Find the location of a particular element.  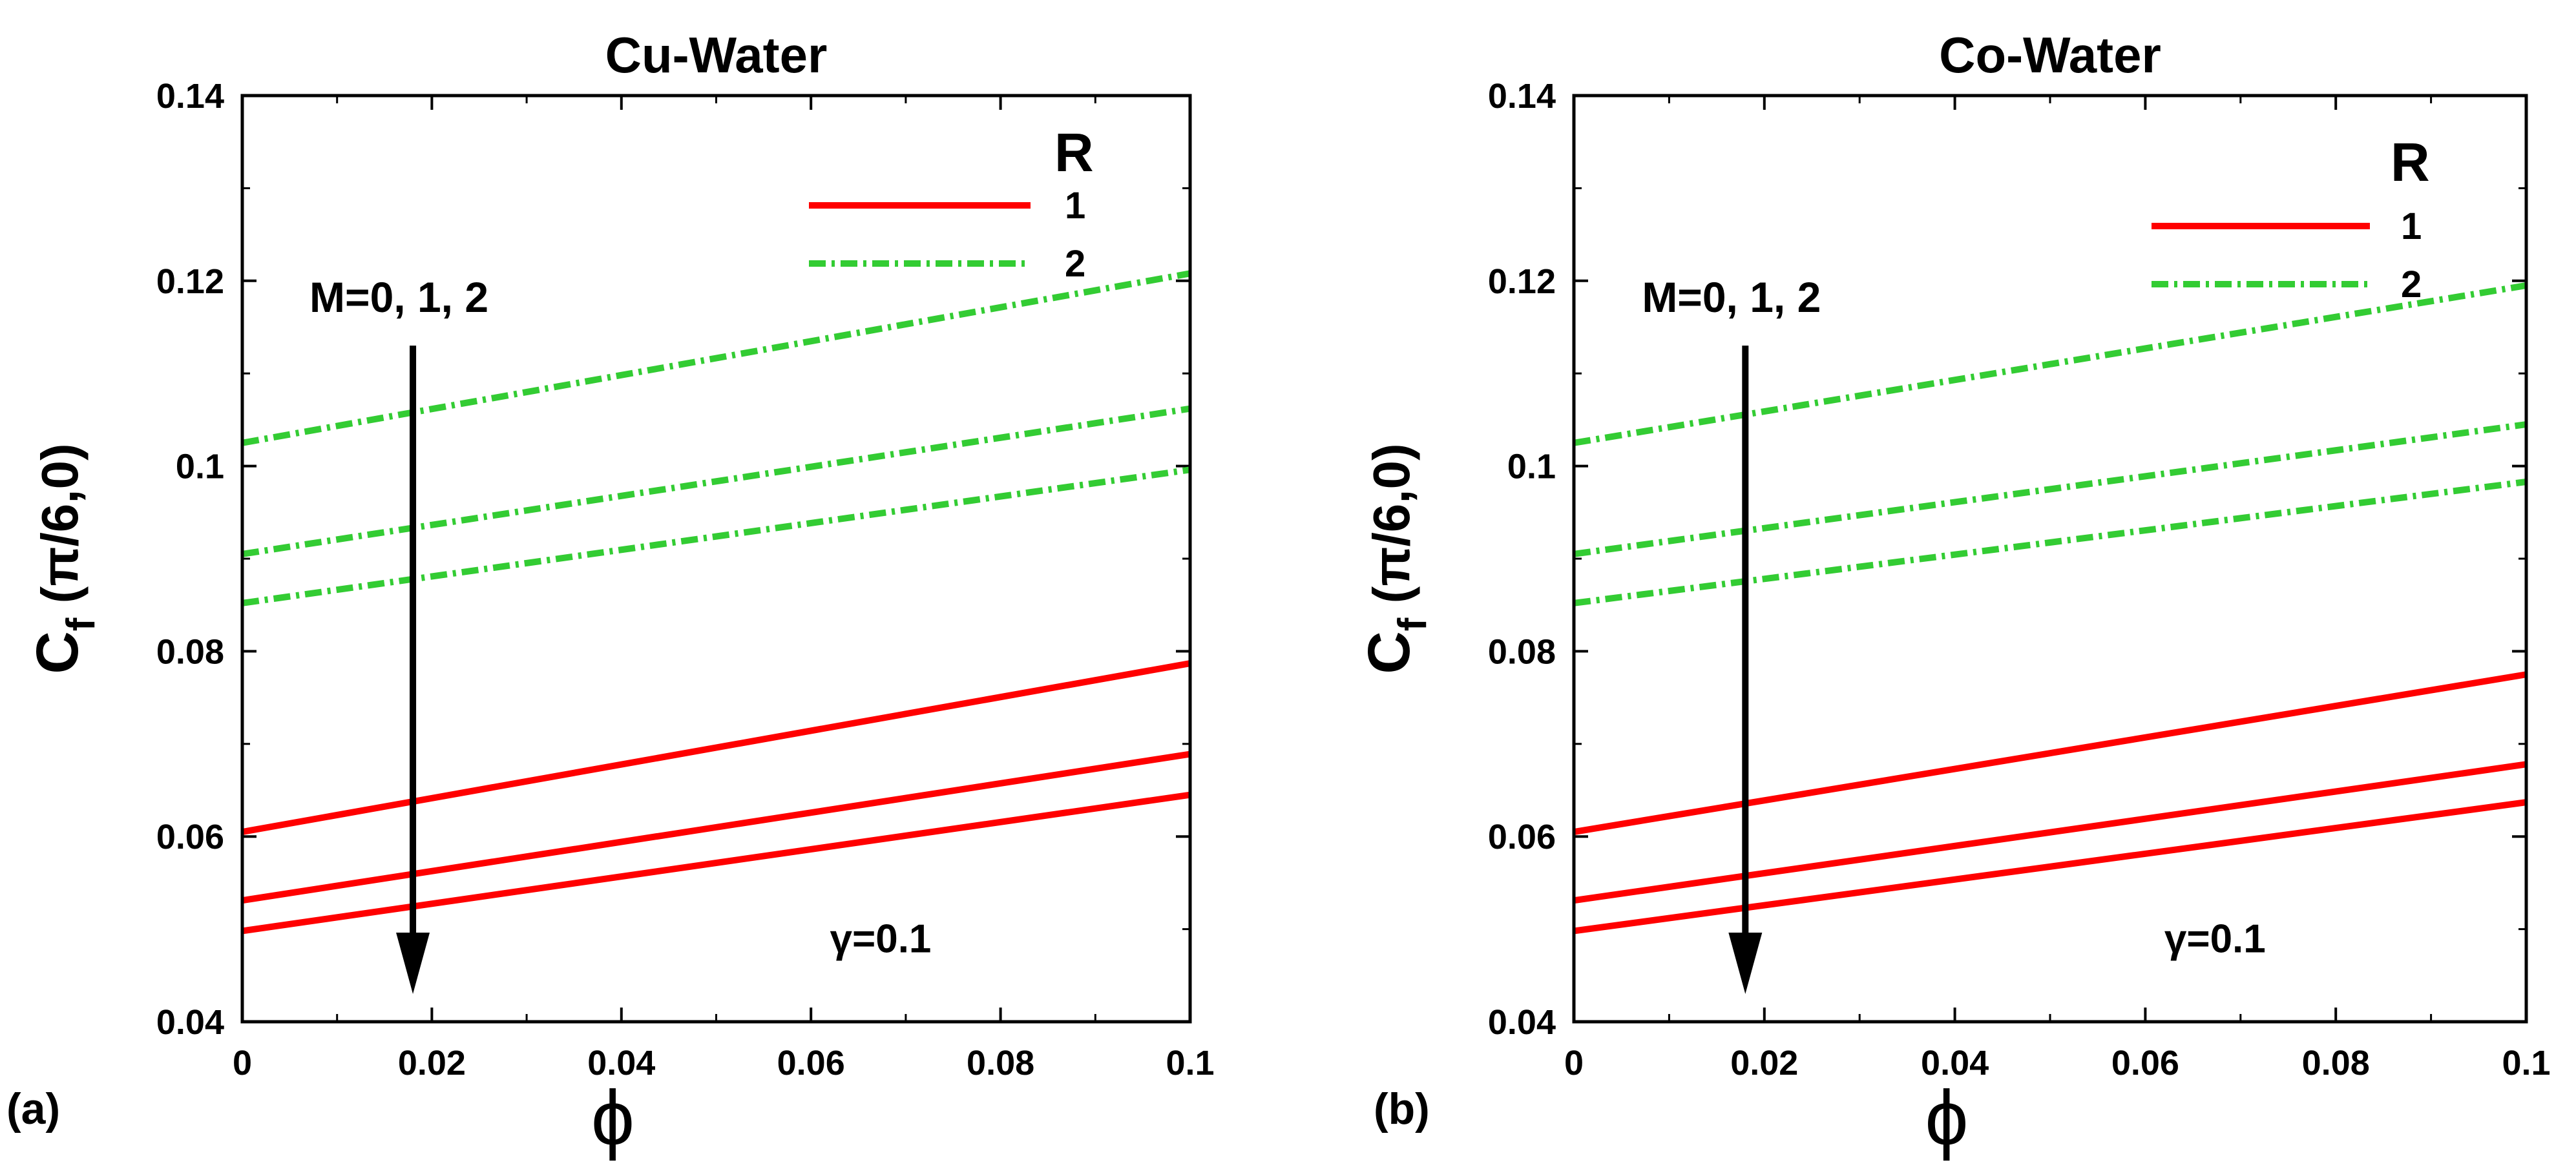

panel-label: (b) is located at coordinates (1402, 1108).